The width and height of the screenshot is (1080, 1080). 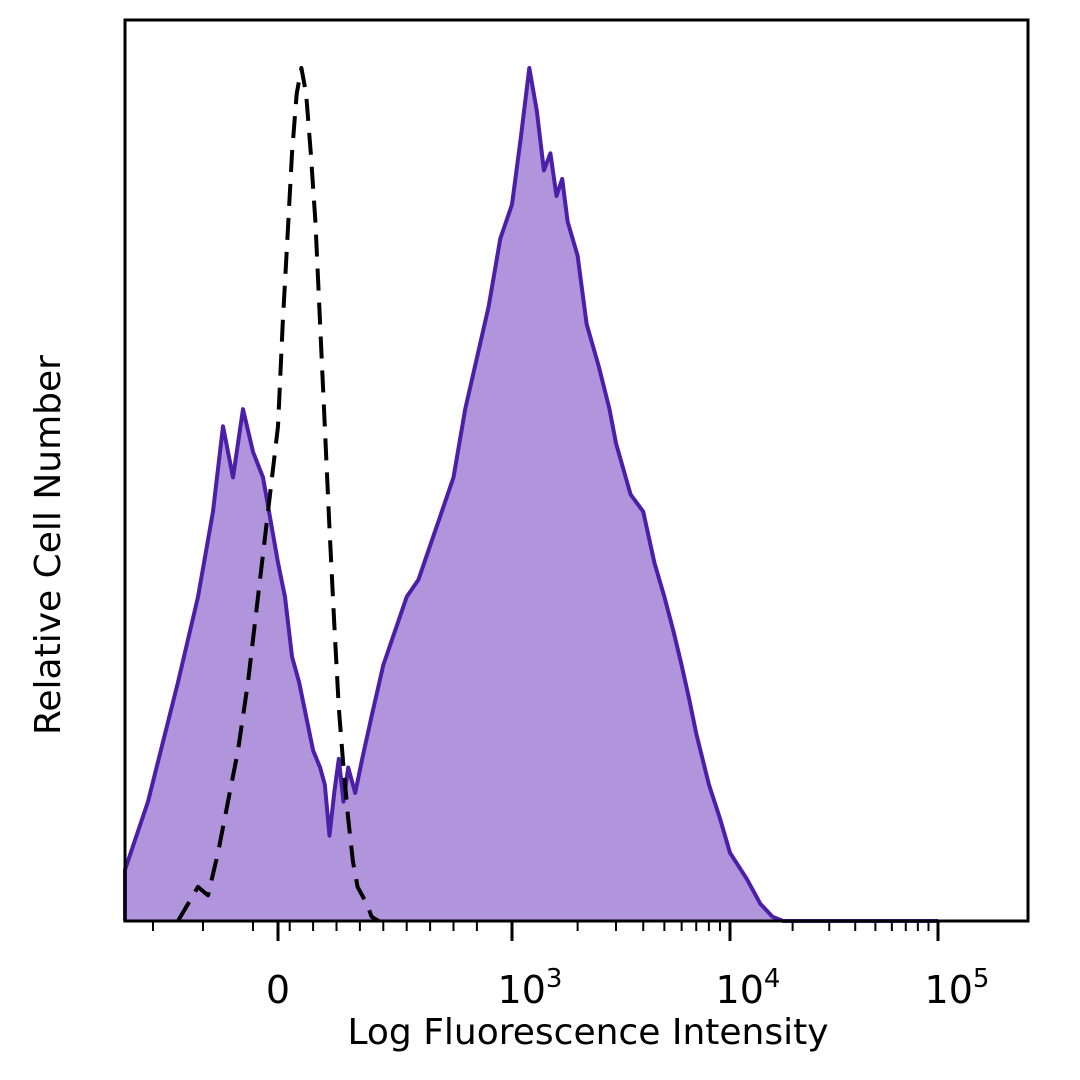 I want to click on x-tick-label-3: 105, so click(x=957, y=988).